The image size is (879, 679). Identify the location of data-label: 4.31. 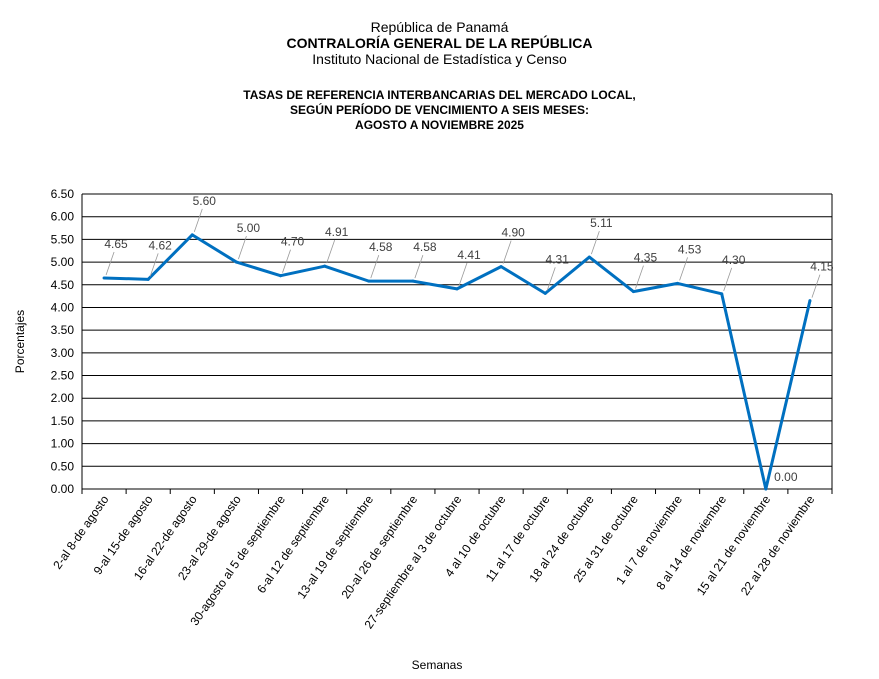
(558, 259).